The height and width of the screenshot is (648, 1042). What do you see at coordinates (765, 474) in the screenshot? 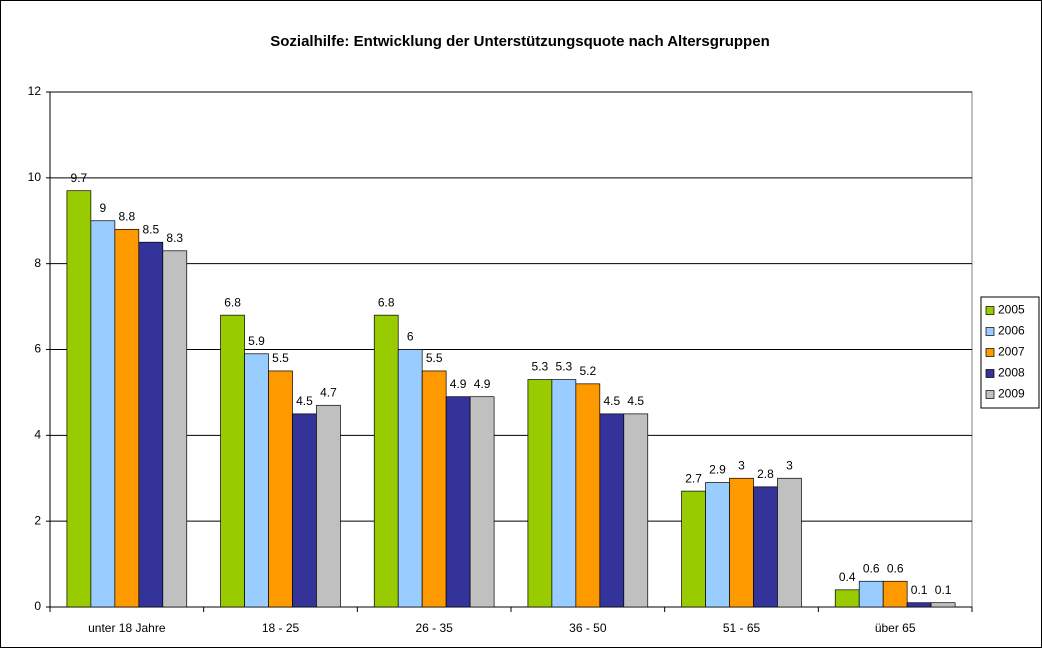
I see `data-label: 2.8` at bounding box center [765, 474].